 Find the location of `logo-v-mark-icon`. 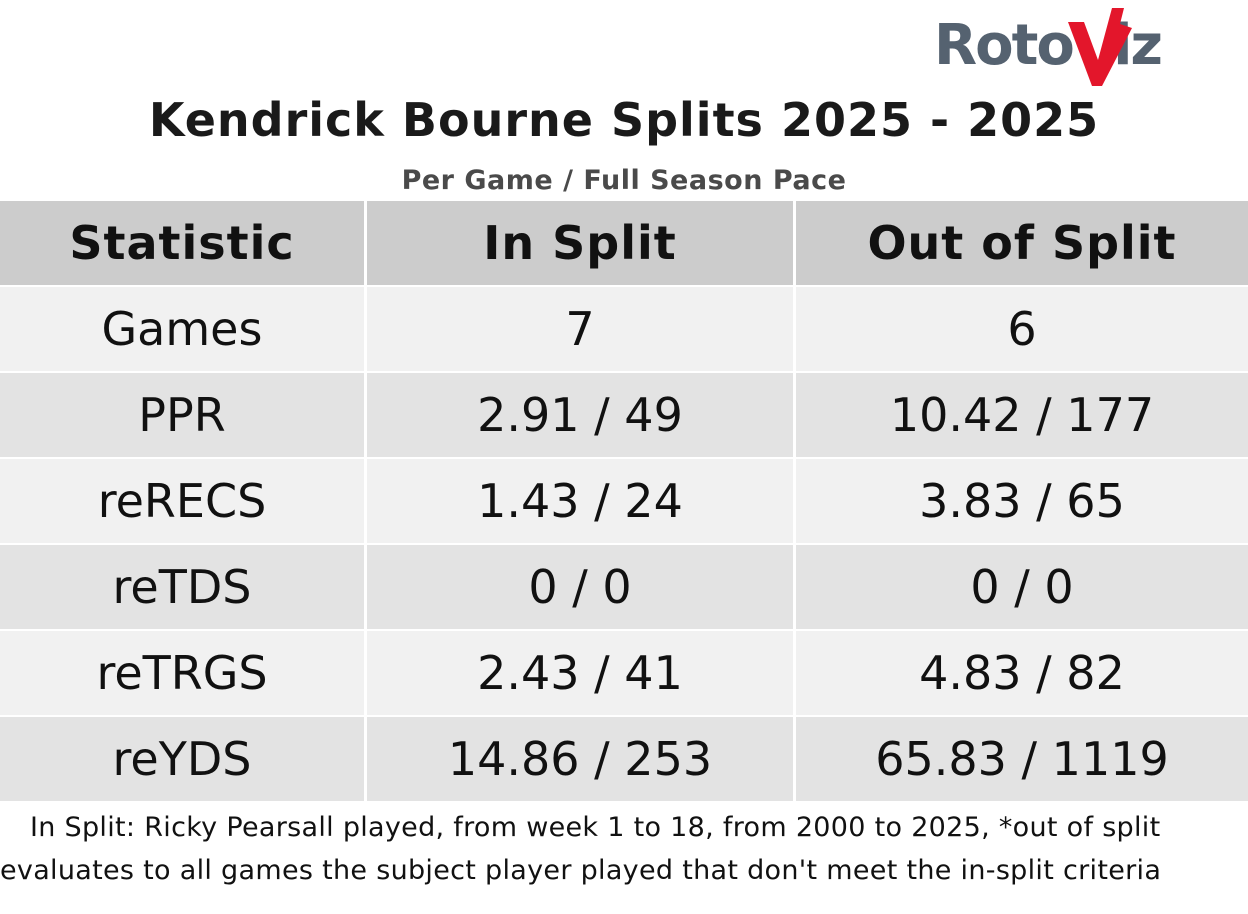

logo-v-mark-icon is located at coordinates (1100, 47).